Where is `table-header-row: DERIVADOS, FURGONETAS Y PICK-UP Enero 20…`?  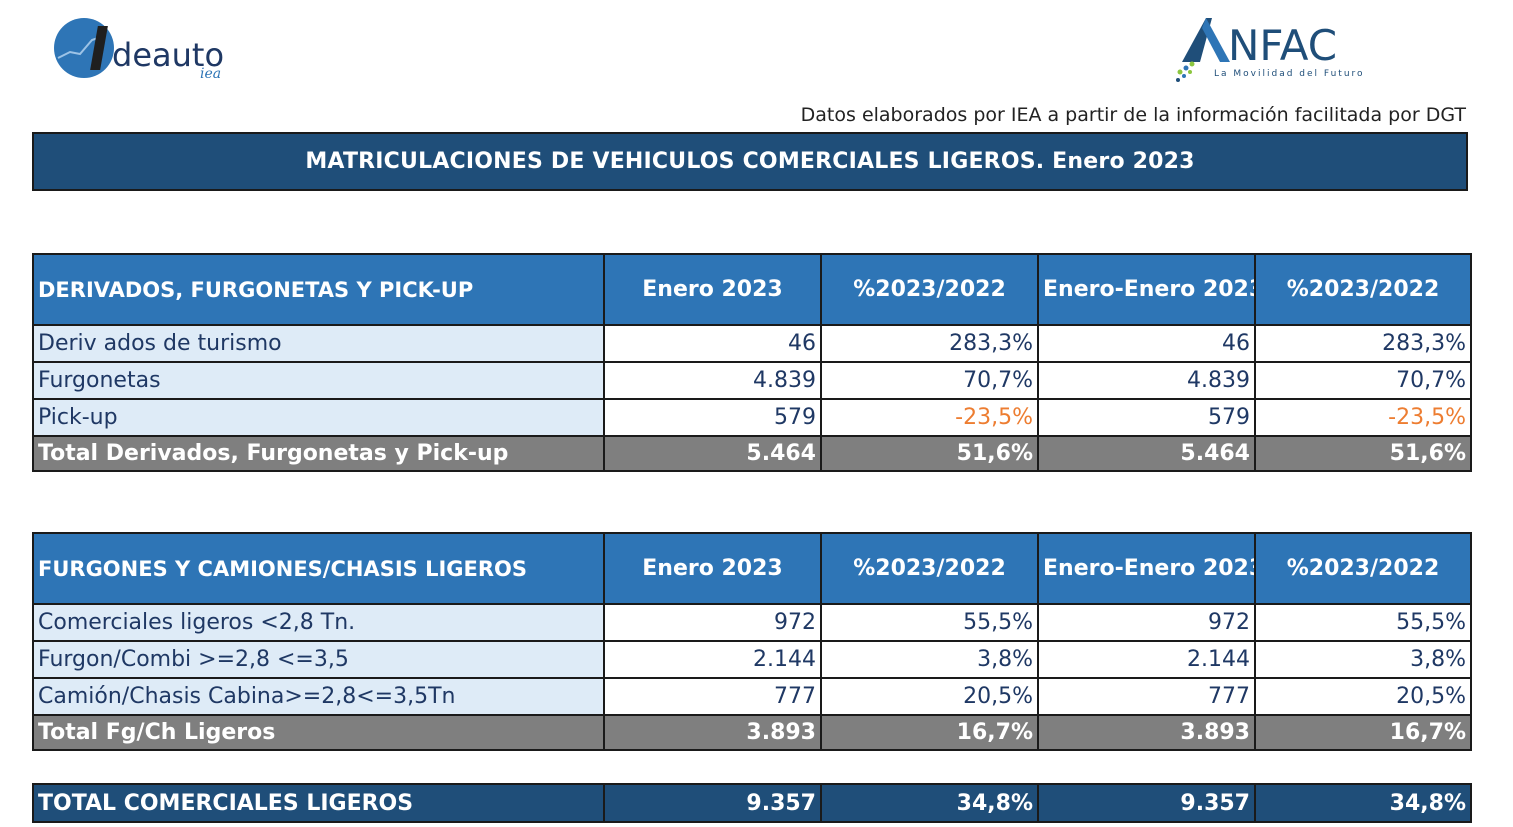 table-header-row: DERIVADOS, FURGONETAS Y PICK-UP Enero 20… is located at coordinates (752, 289).